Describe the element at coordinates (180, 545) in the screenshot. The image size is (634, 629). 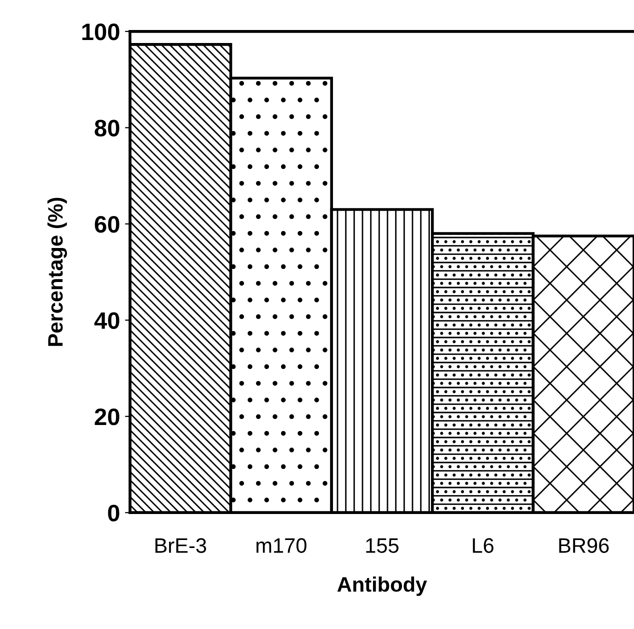
I see `x-tick-label: BrE-3` at that location.